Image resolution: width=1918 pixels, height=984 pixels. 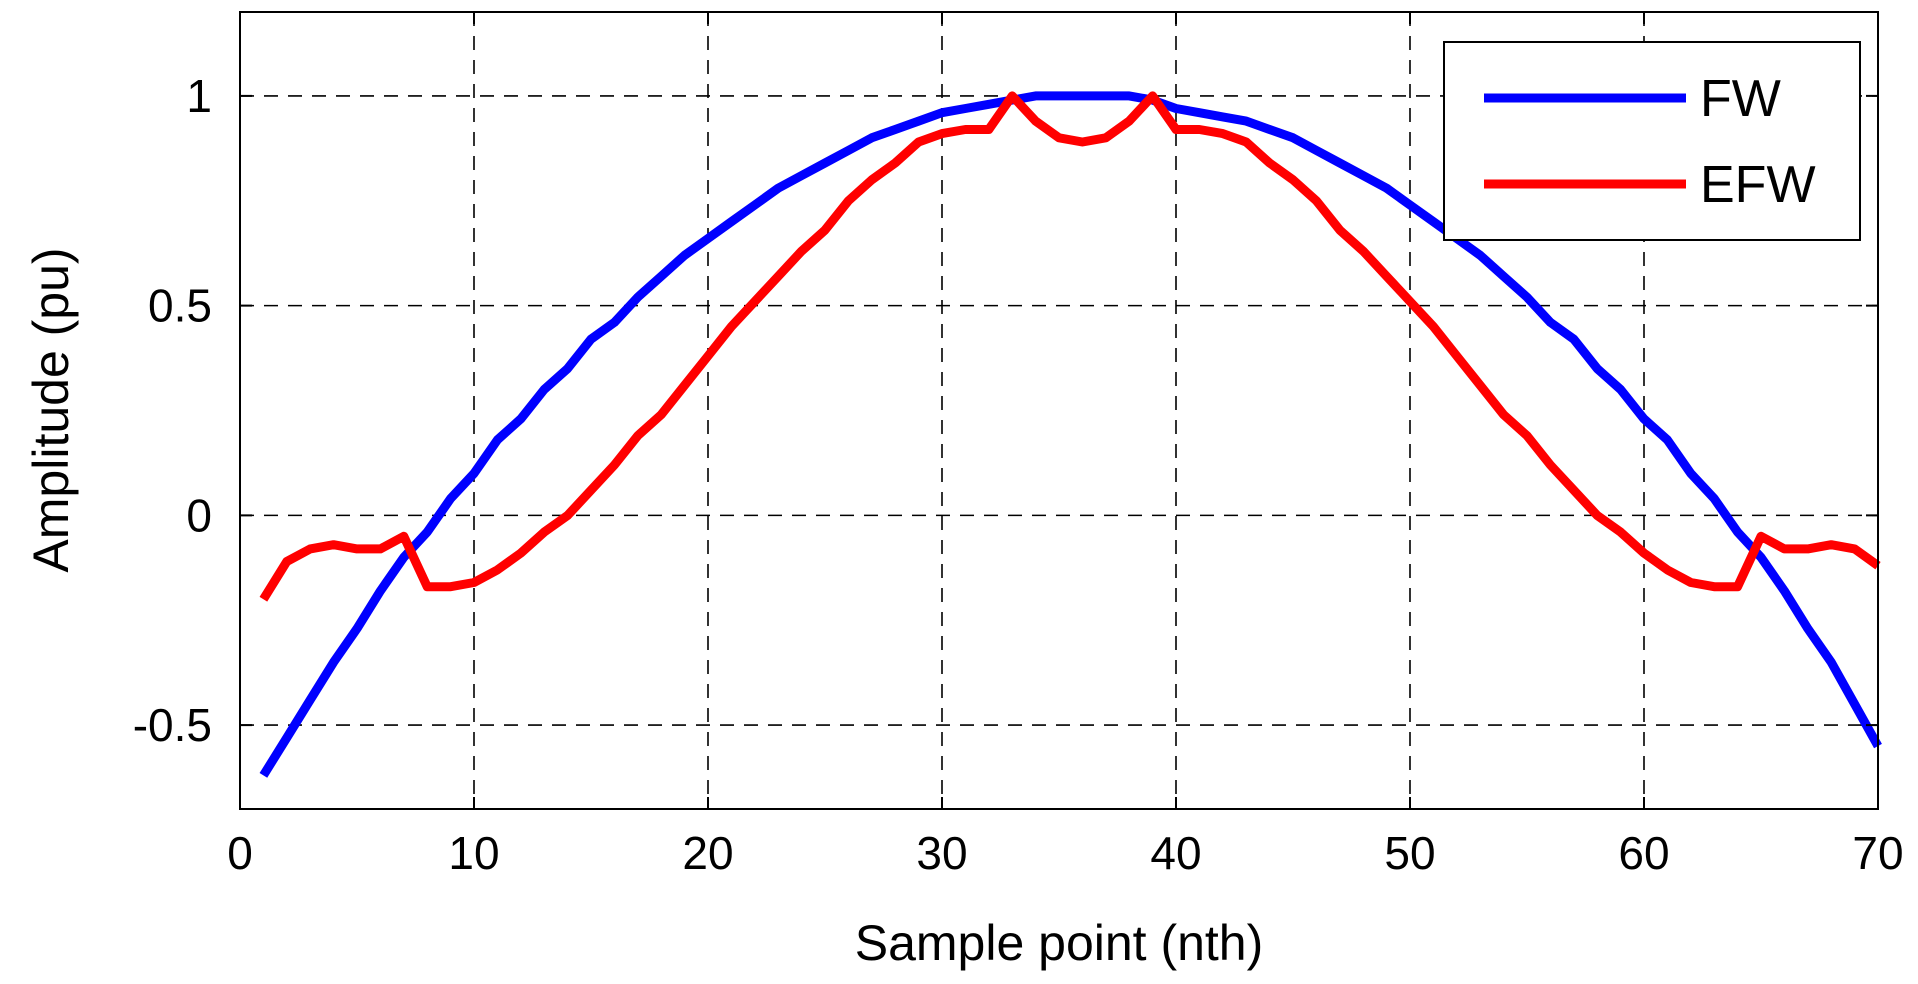 I want to click on x-tick-label: 20, so click(x=707, y=853).